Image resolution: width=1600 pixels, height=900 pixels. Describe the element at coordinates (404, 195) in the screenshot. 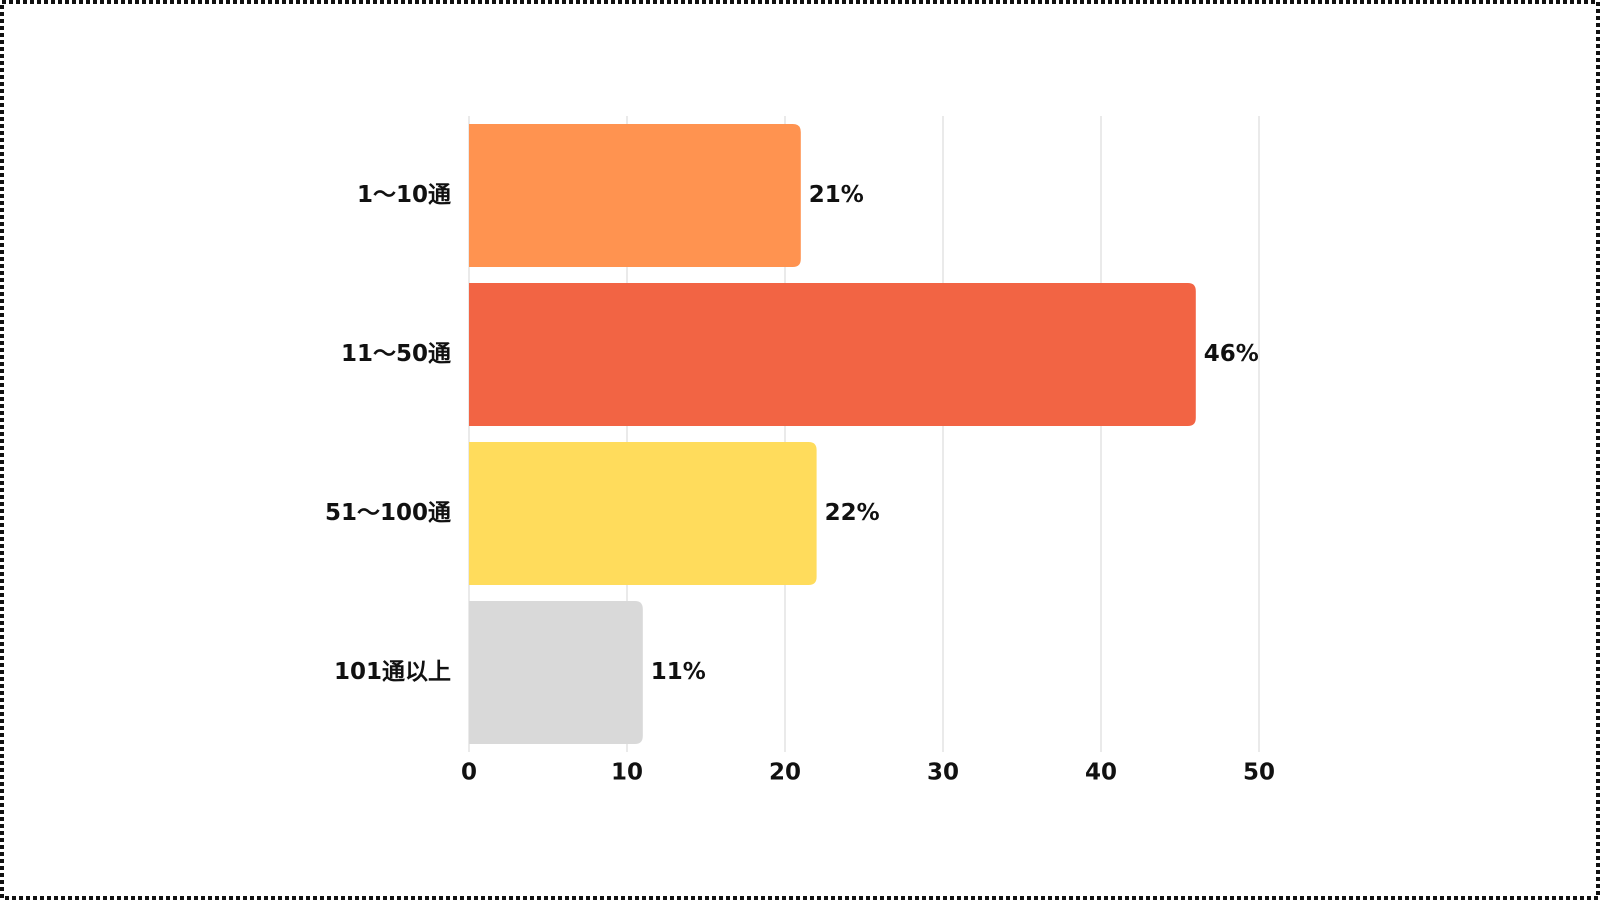

I see `y-tick-label: 1〜10通` at that location.